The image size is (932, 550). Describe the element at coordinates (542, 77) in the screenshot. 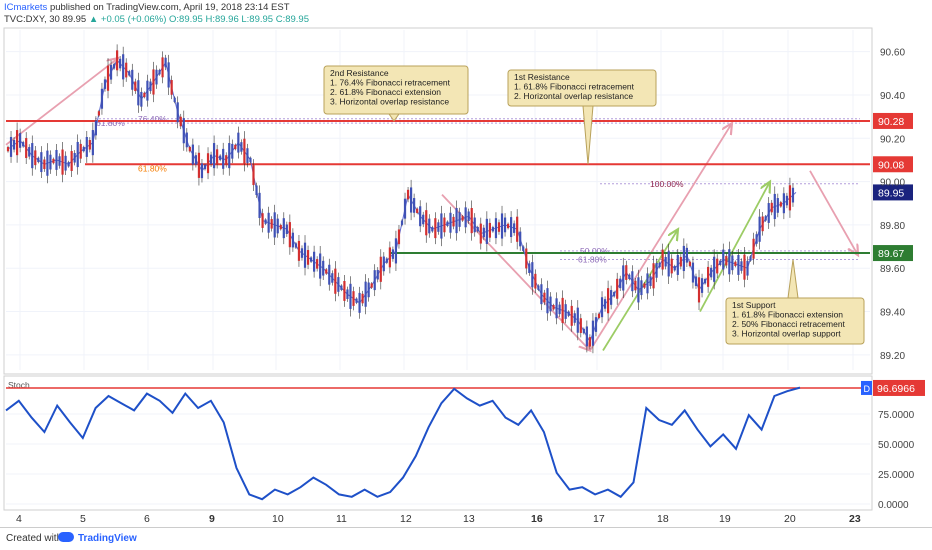

I see `annotation-line: 1st Resistance` at that location.